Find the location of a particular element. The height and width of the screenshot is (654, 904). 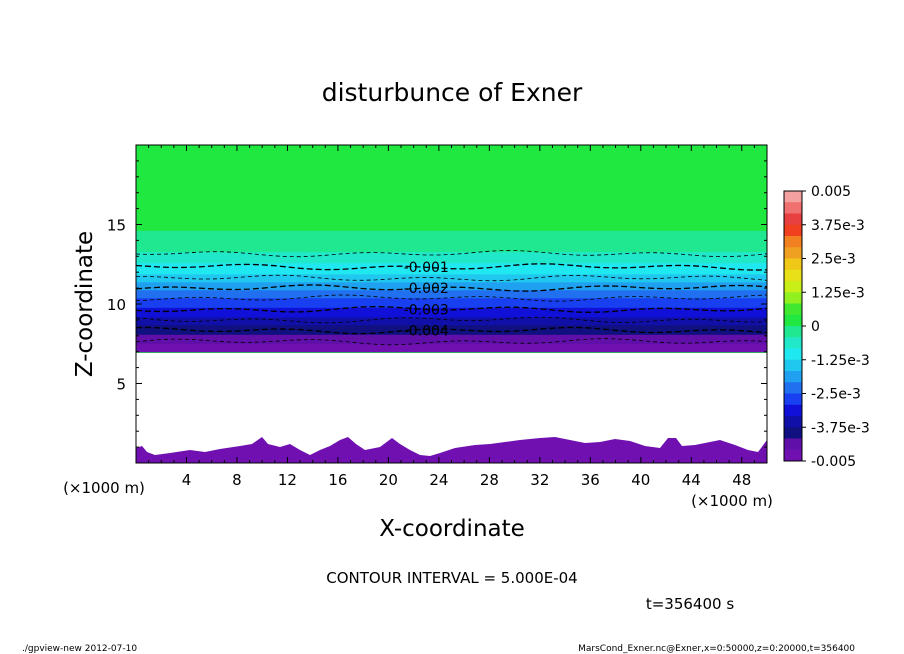

x-tick-label: 24 is located at coordinates (438, 480).